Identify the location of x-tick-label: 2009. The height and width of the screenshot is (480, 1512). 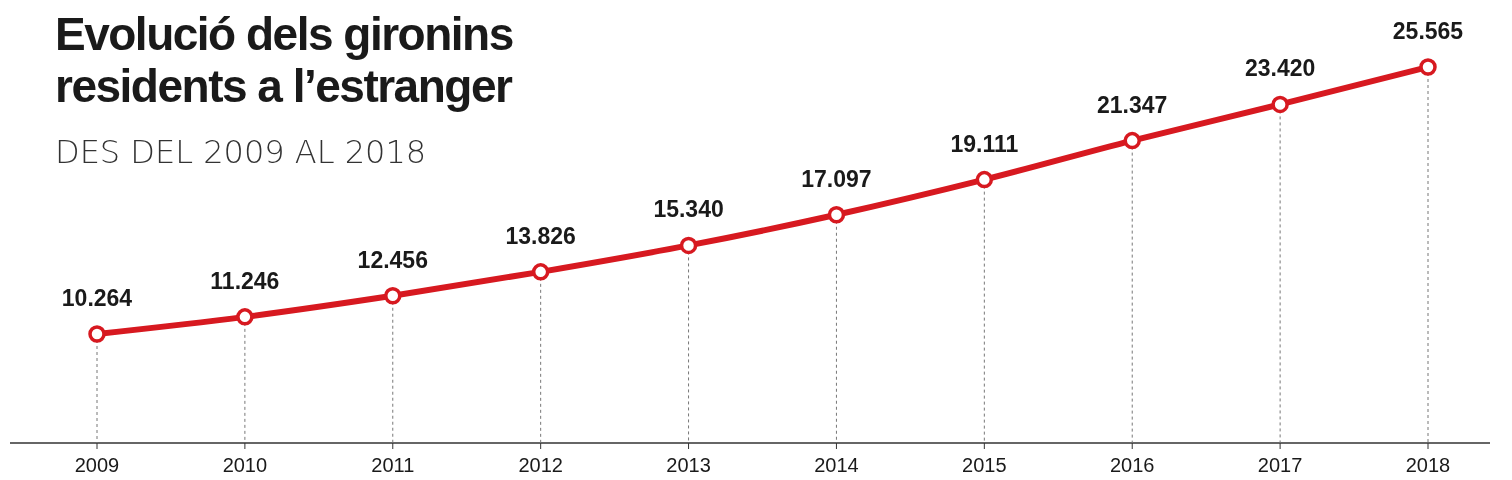
(97, 465).